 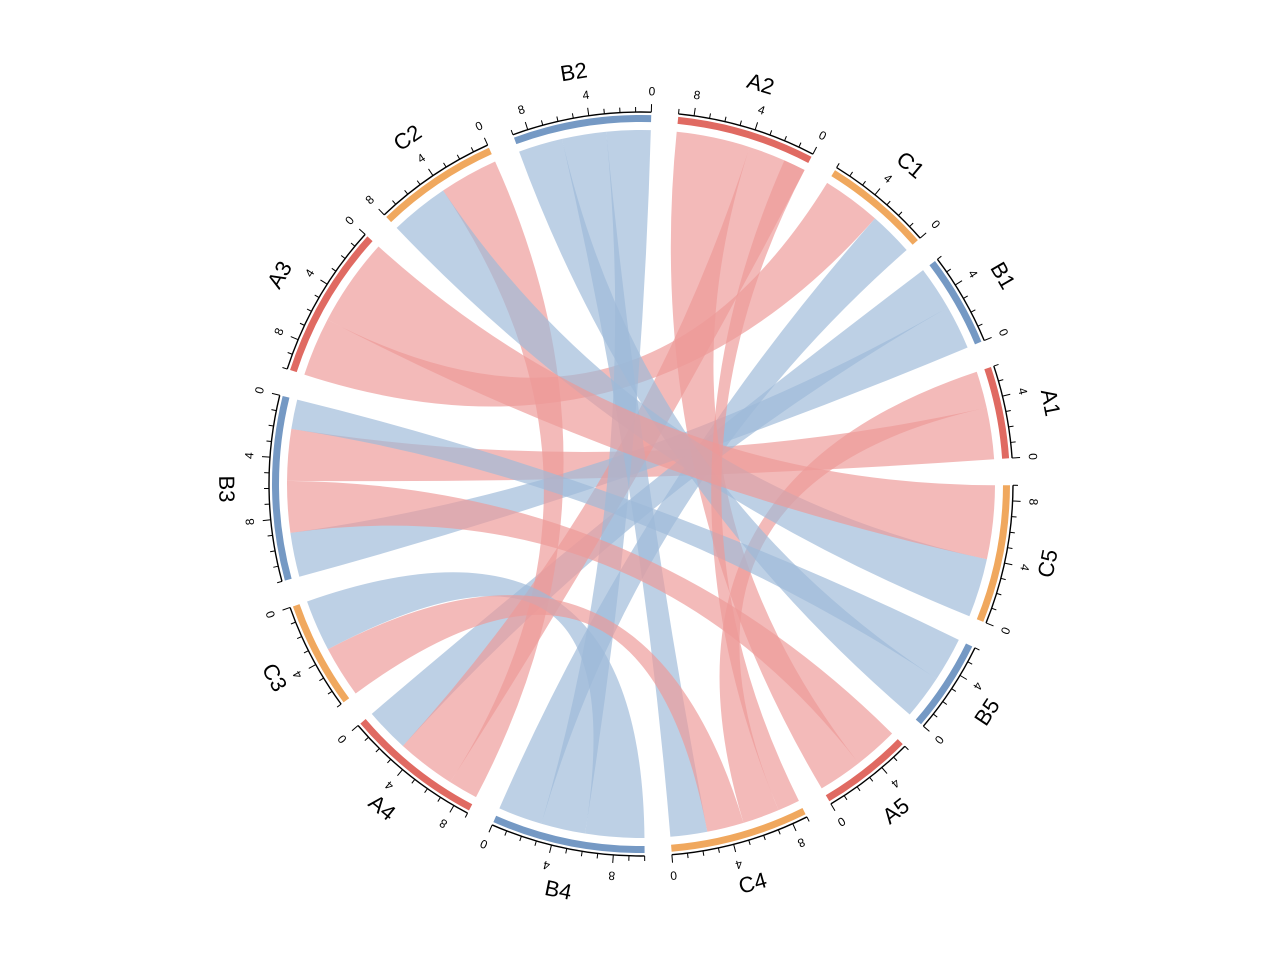 What do you see at coordinates (911, 164) in the screenshot?
I see `sector-label-C1: C1` at bounding box center [911, 164].